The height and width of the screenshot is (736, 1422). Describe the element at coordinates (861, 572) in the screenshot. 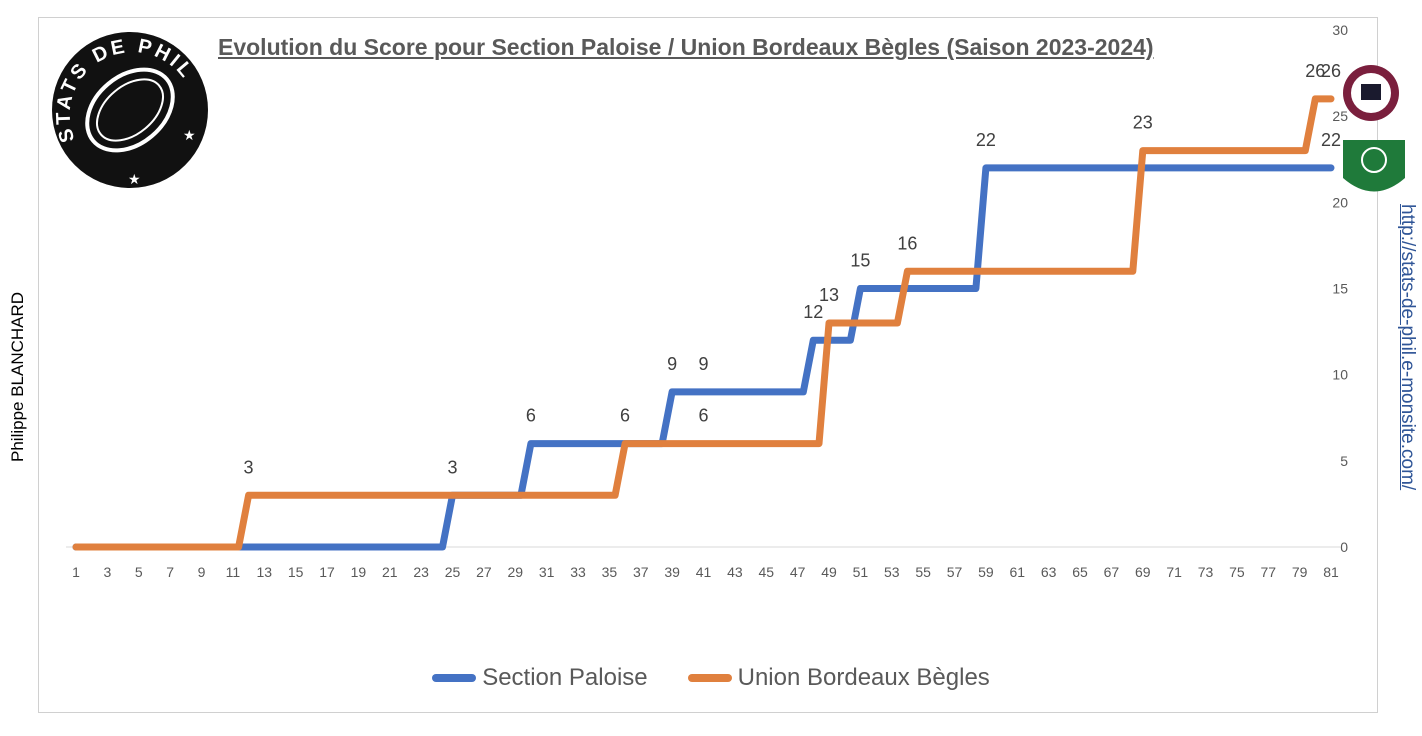

I see `x-tick-label: 51` at that location.